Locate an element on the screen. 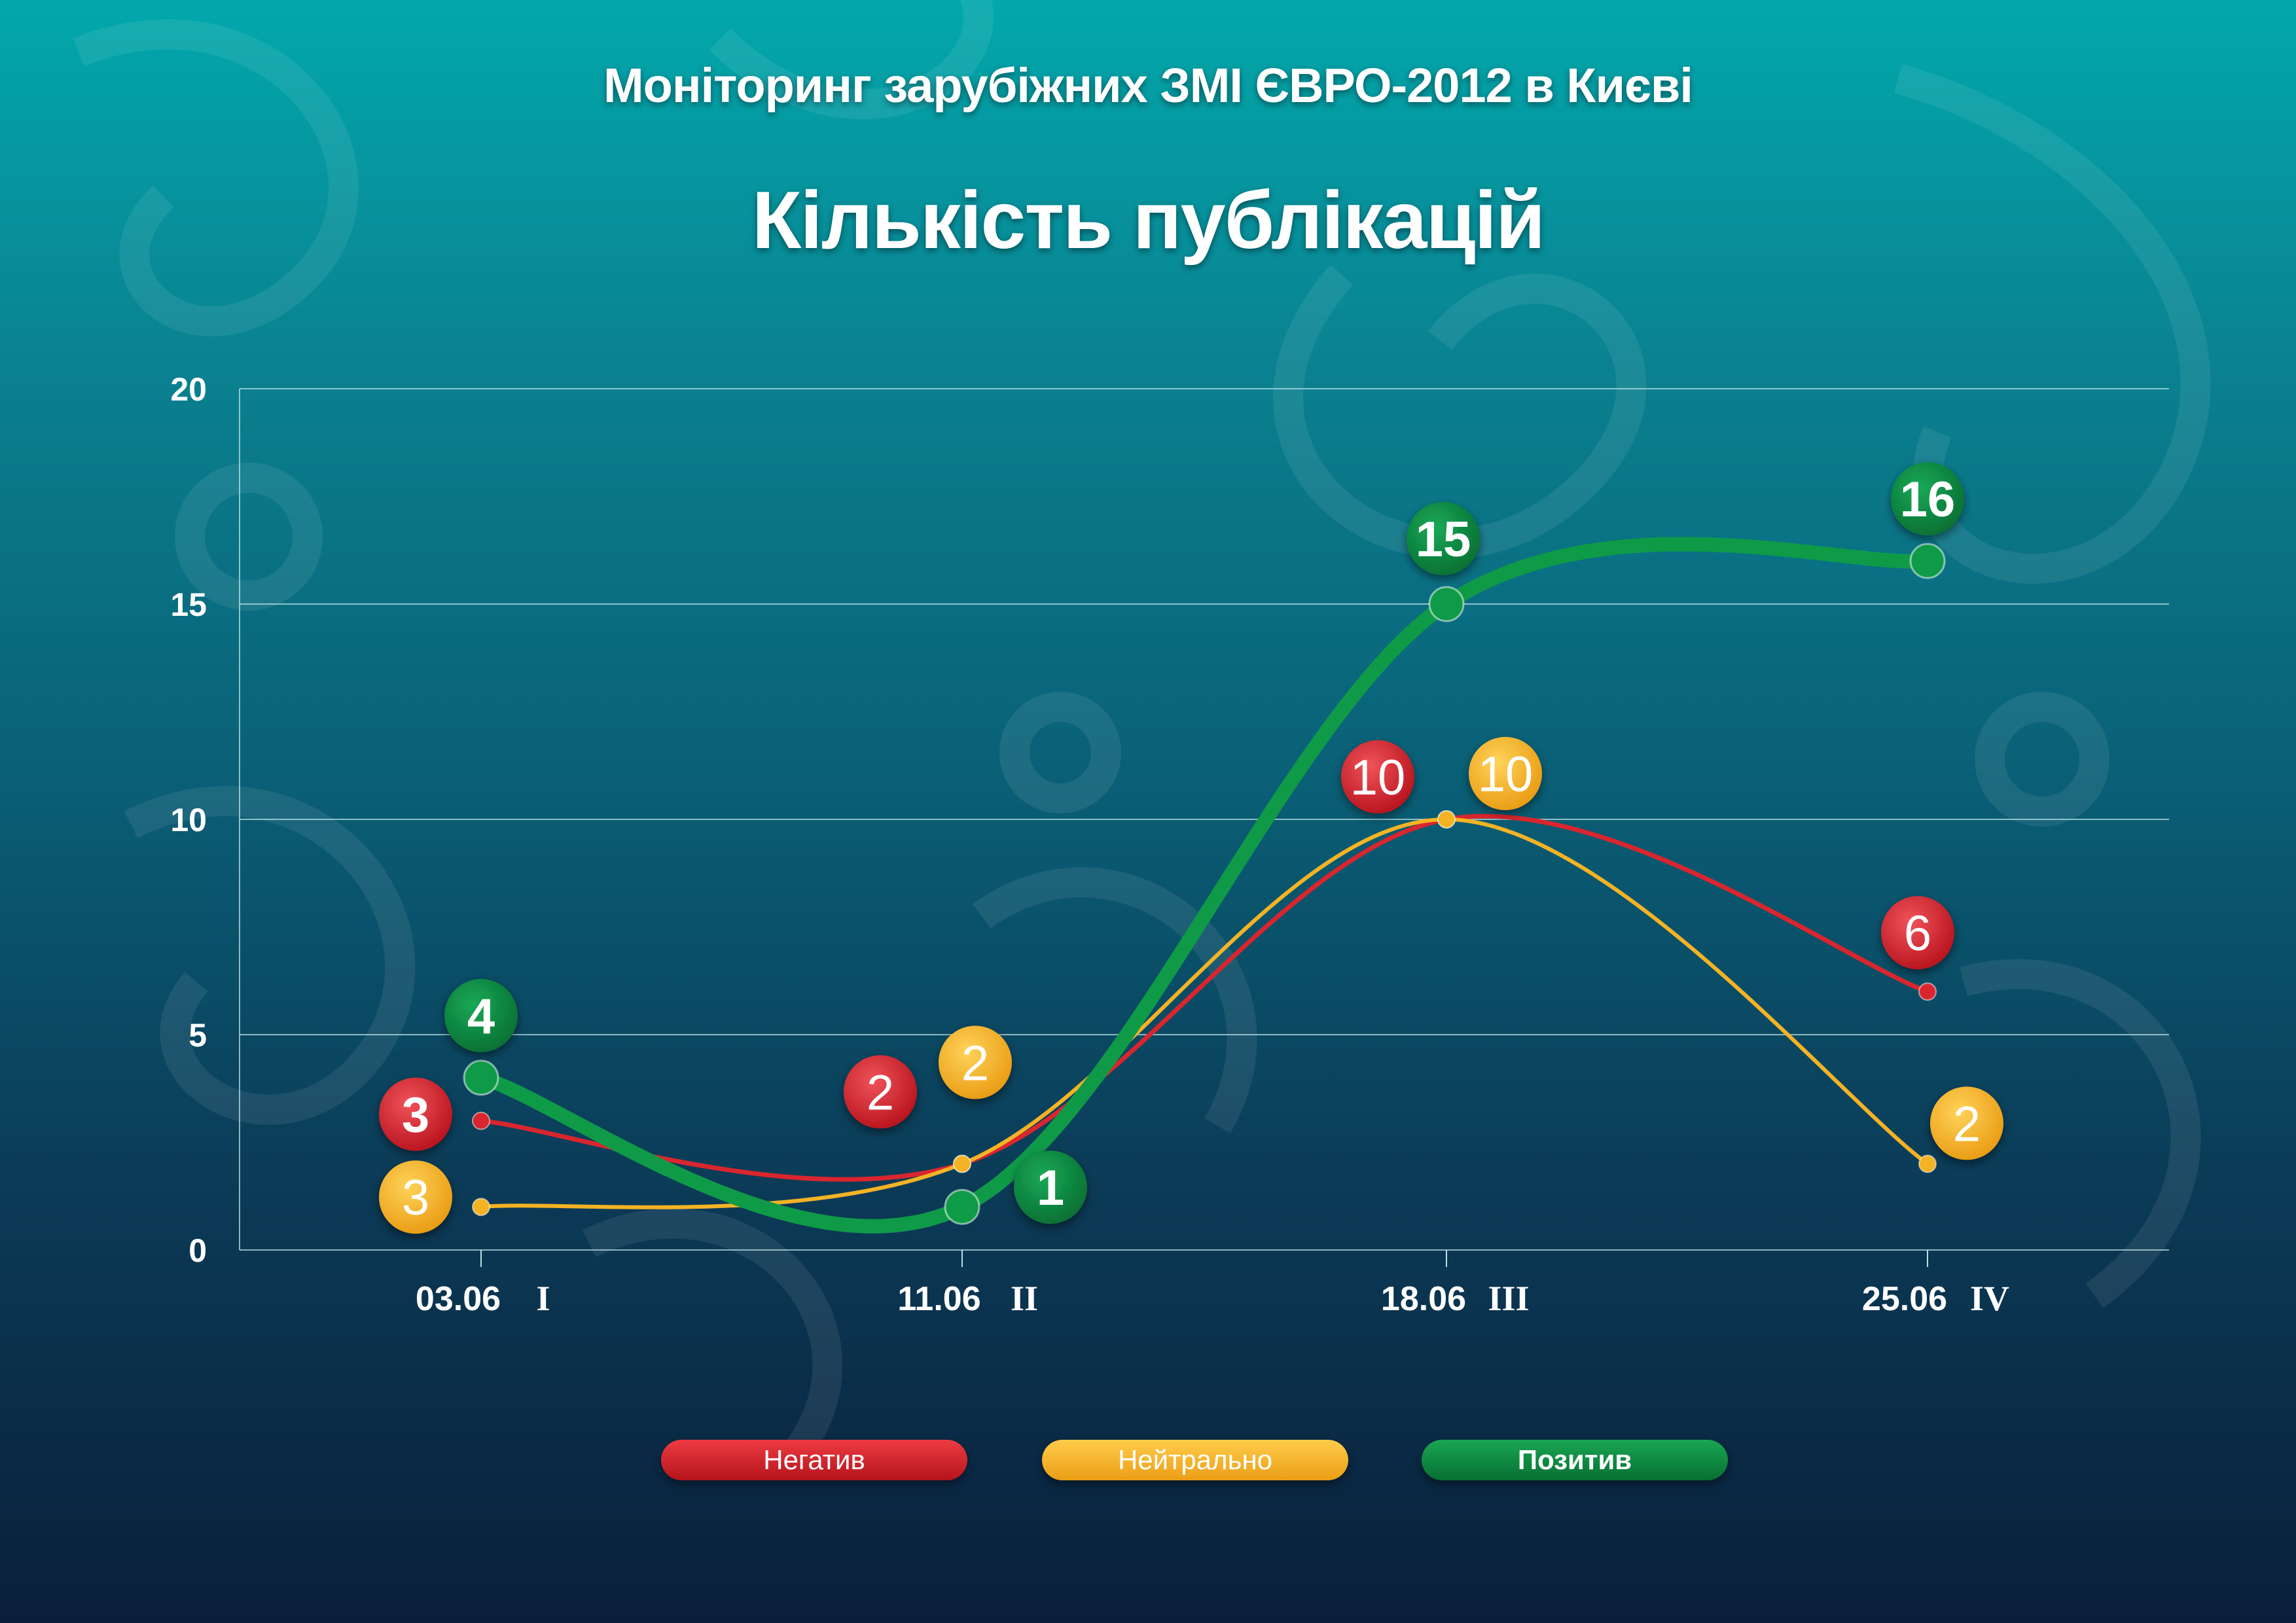 The height and width of the screenshot is (1623, 2296). data-label-text: 15 is located at coordinates (1443, 539).